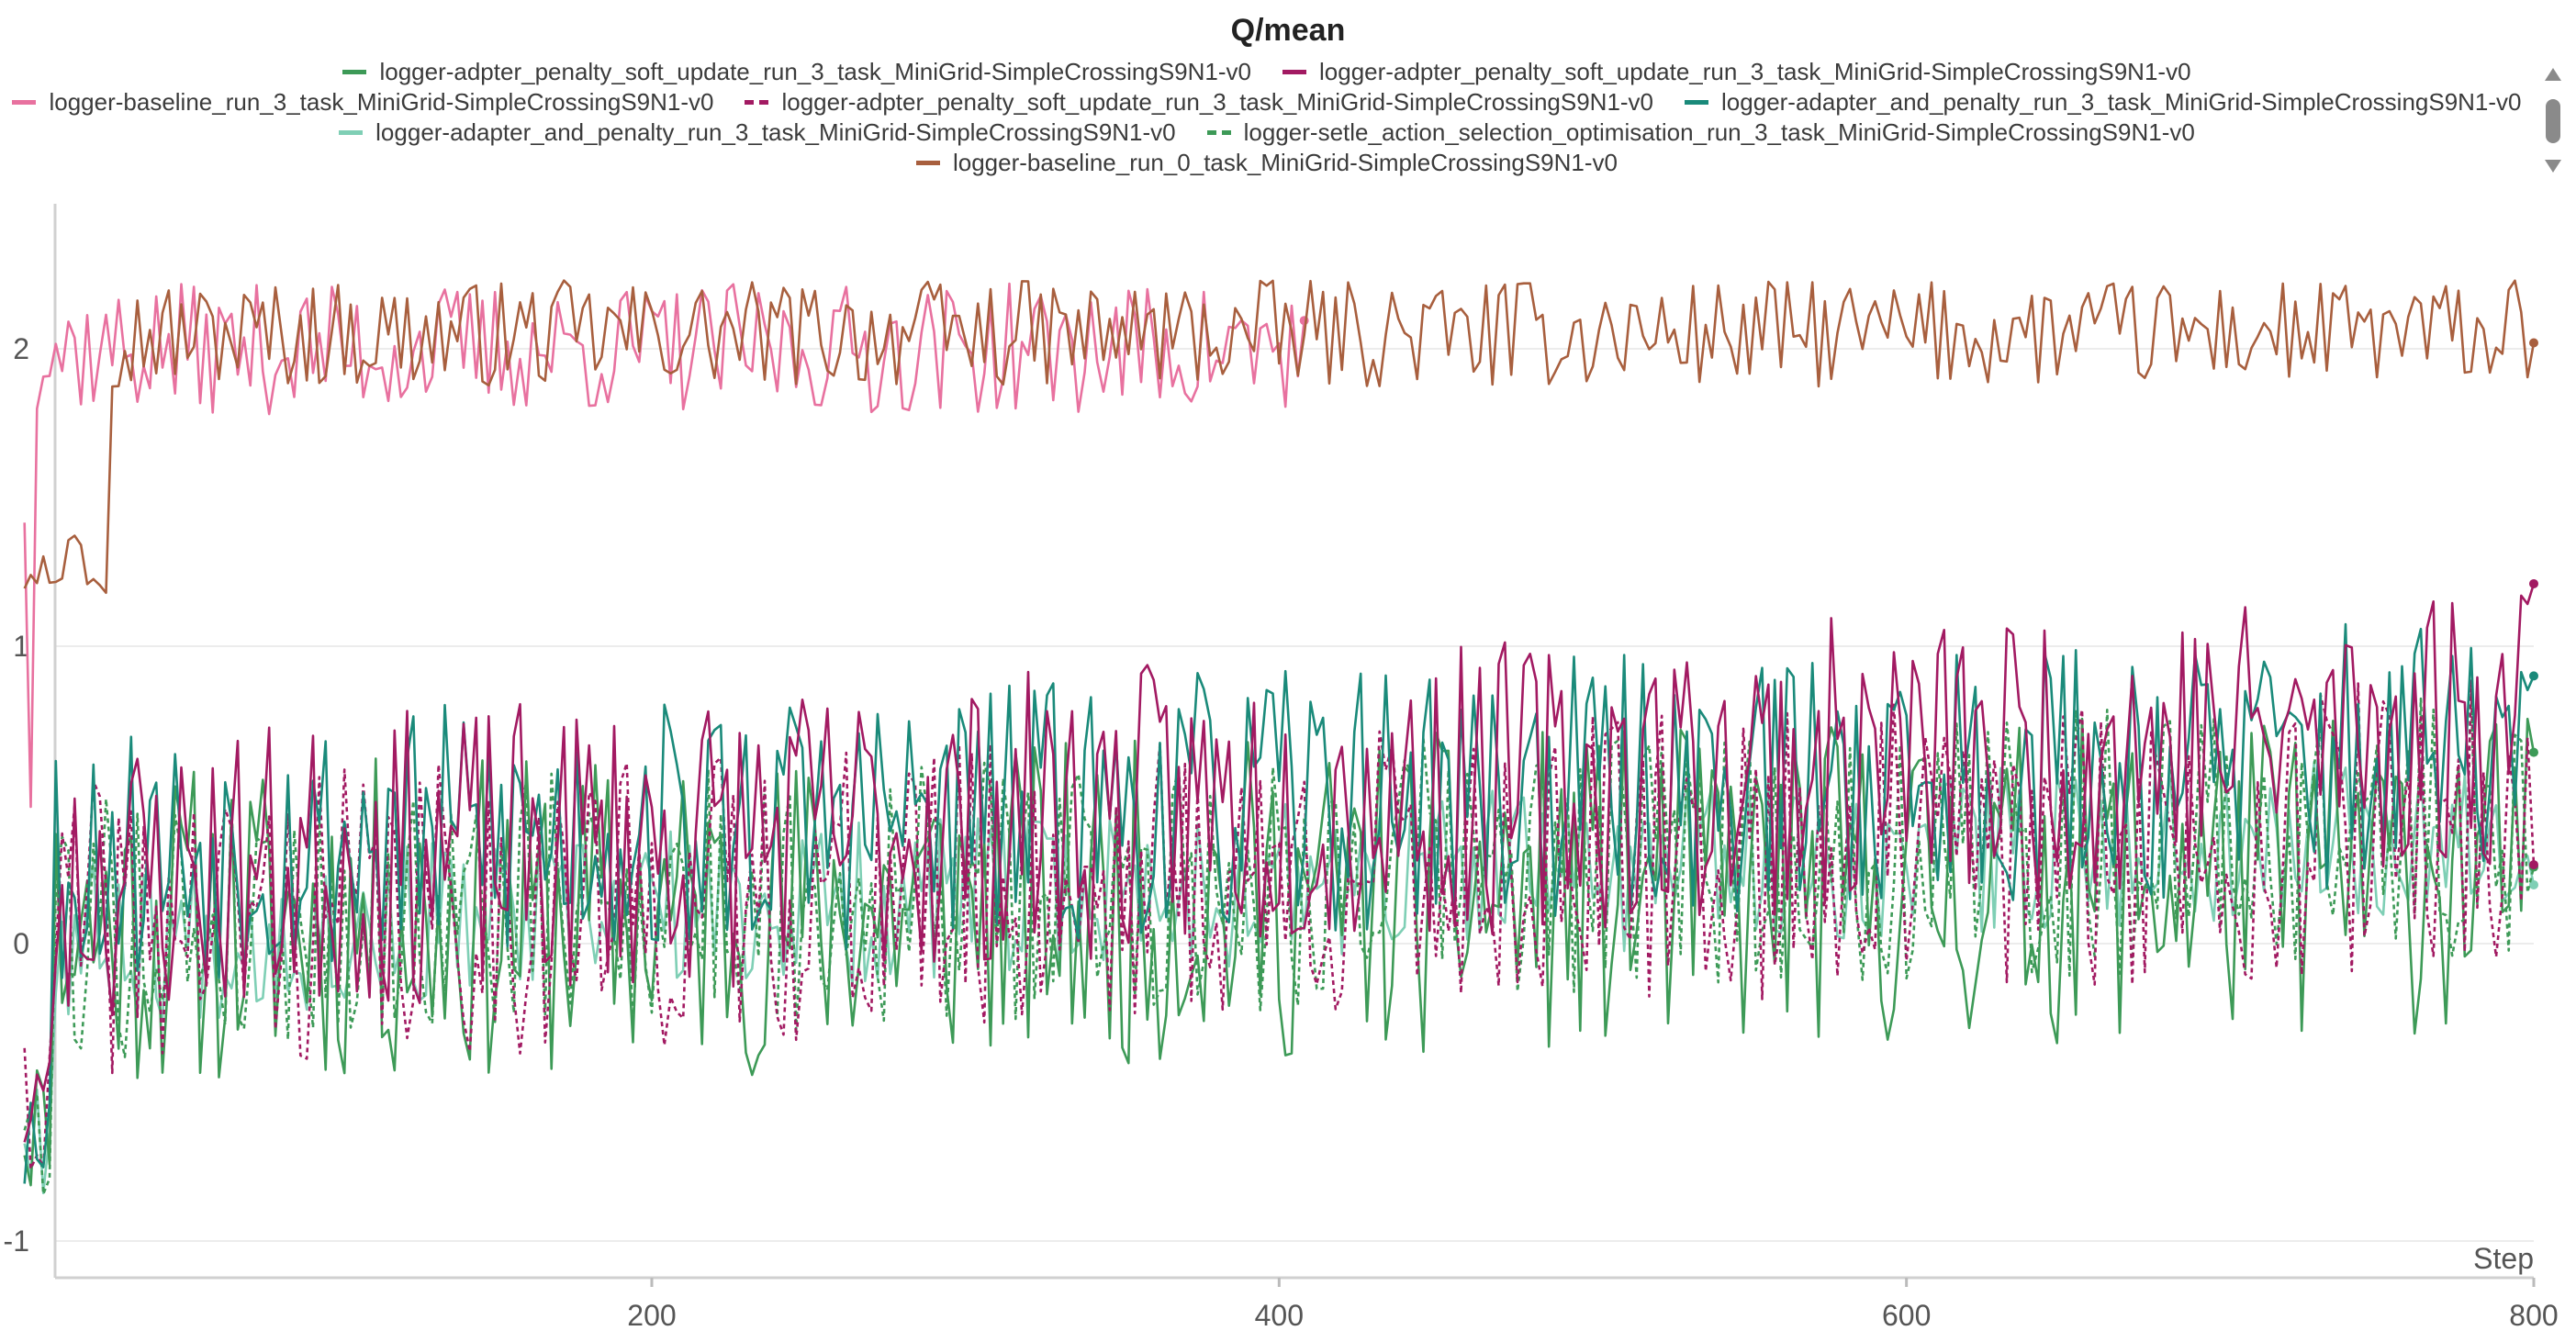 The height and width of the screenshot is (1342, 2576). What do you see at coordinates (2533, 1315) in the screenshot?
I see `x-tick-label: 800` at bounding box center [2533, 1315].